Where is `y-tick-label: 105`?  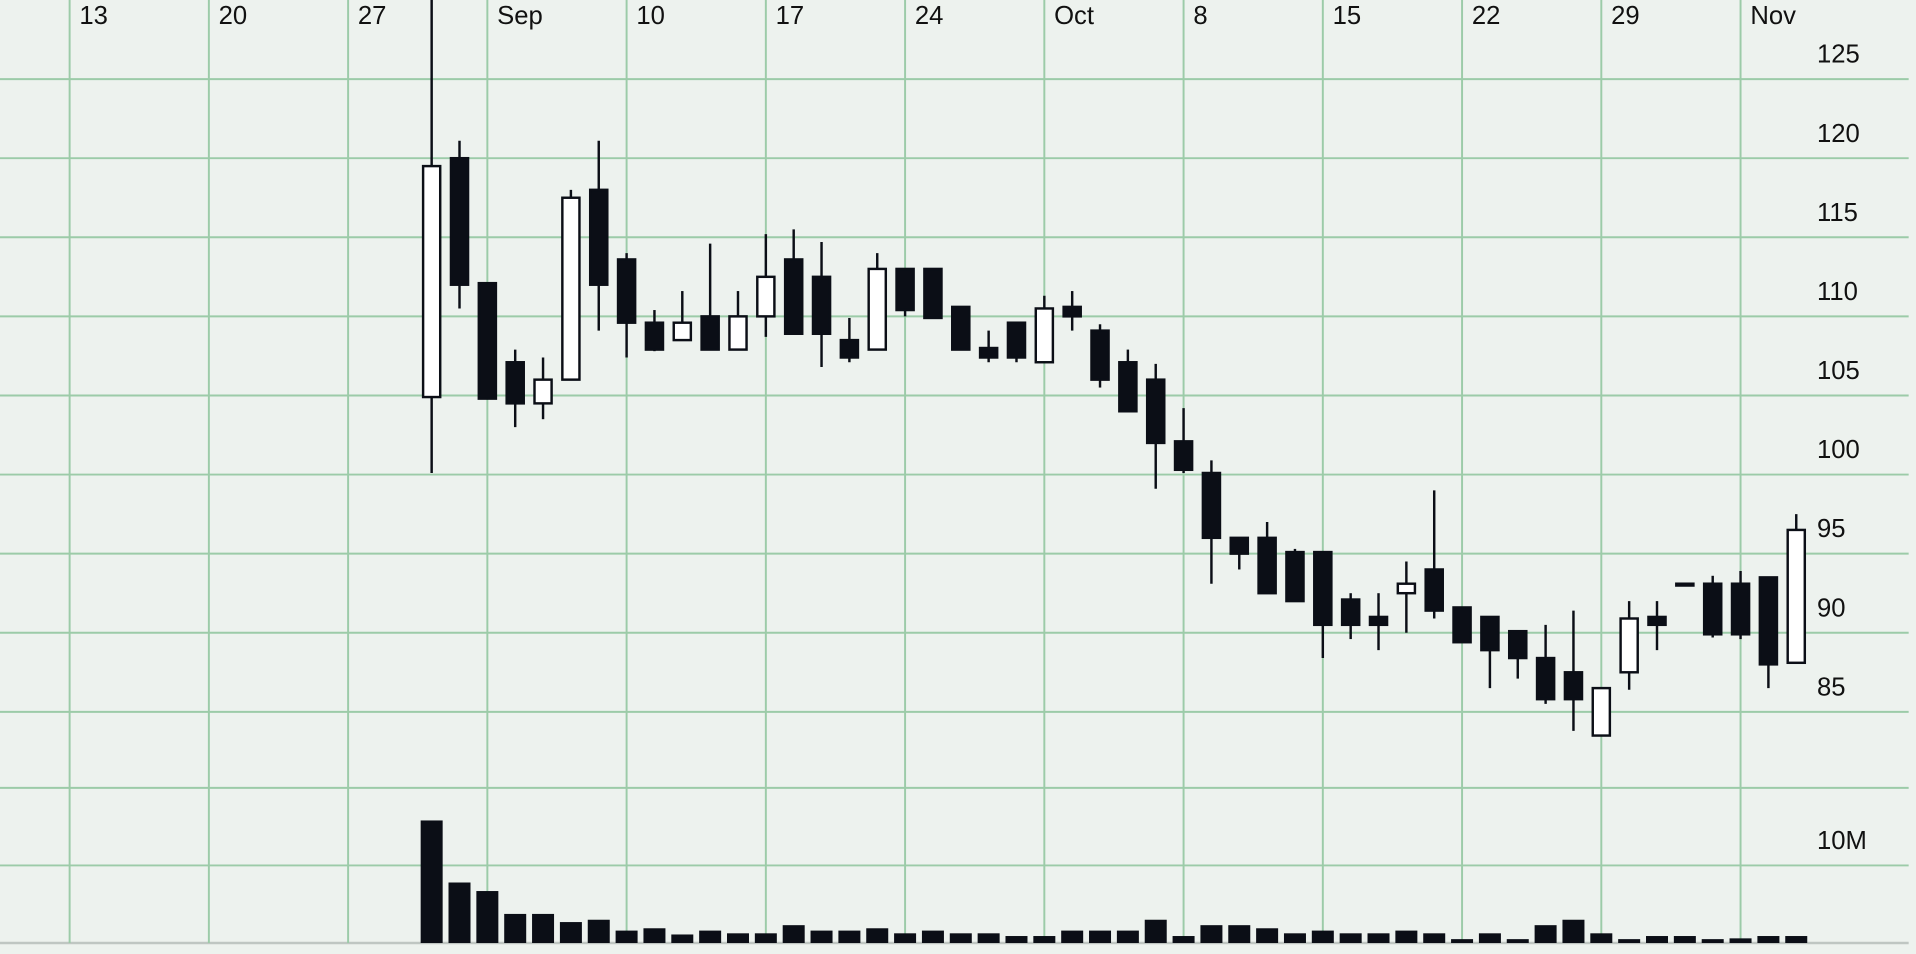
y-tick-label: 105 is located at coordinates (1838, 371).